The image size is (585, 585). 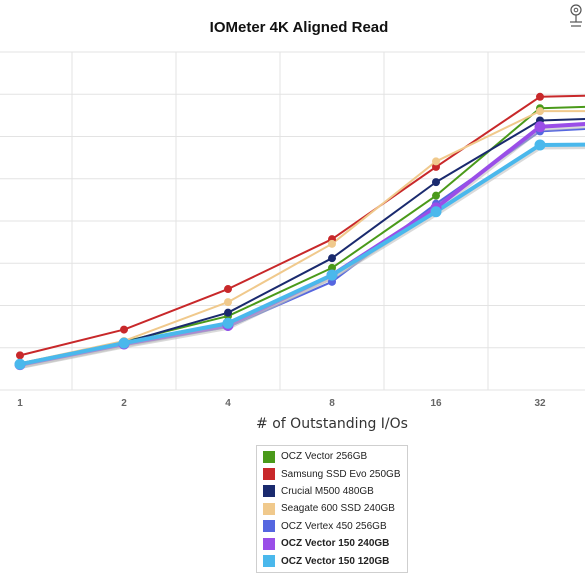 I want to click on legend-label: OCZ Vertex 450 256GB, so click(x=334, y=526).